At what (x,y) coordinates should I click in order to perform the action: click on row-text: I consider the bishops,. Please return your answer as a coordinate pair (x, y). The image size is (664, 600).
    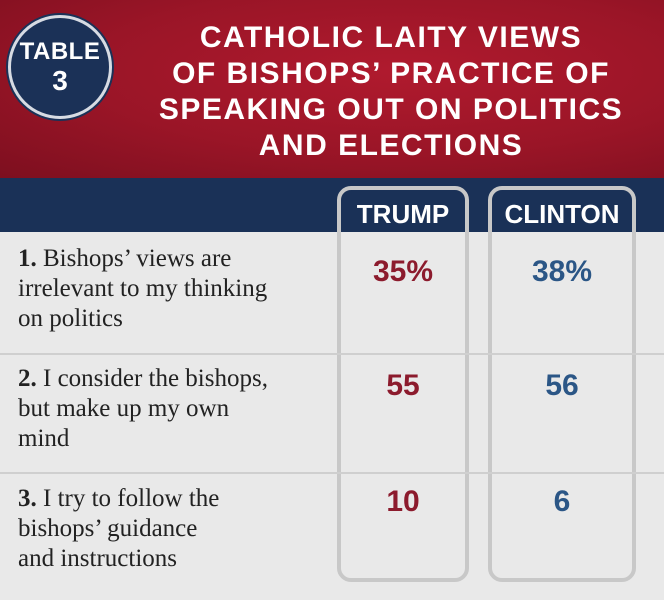
    Looking at the image, I should click on (155, 378).